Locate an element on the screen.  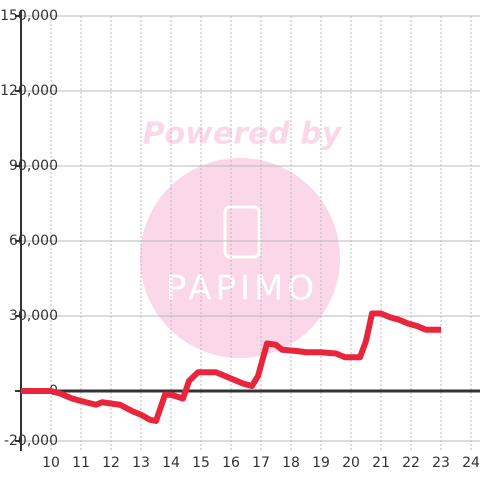
x-tick-label: 21 is located at coordinates (381, 463).